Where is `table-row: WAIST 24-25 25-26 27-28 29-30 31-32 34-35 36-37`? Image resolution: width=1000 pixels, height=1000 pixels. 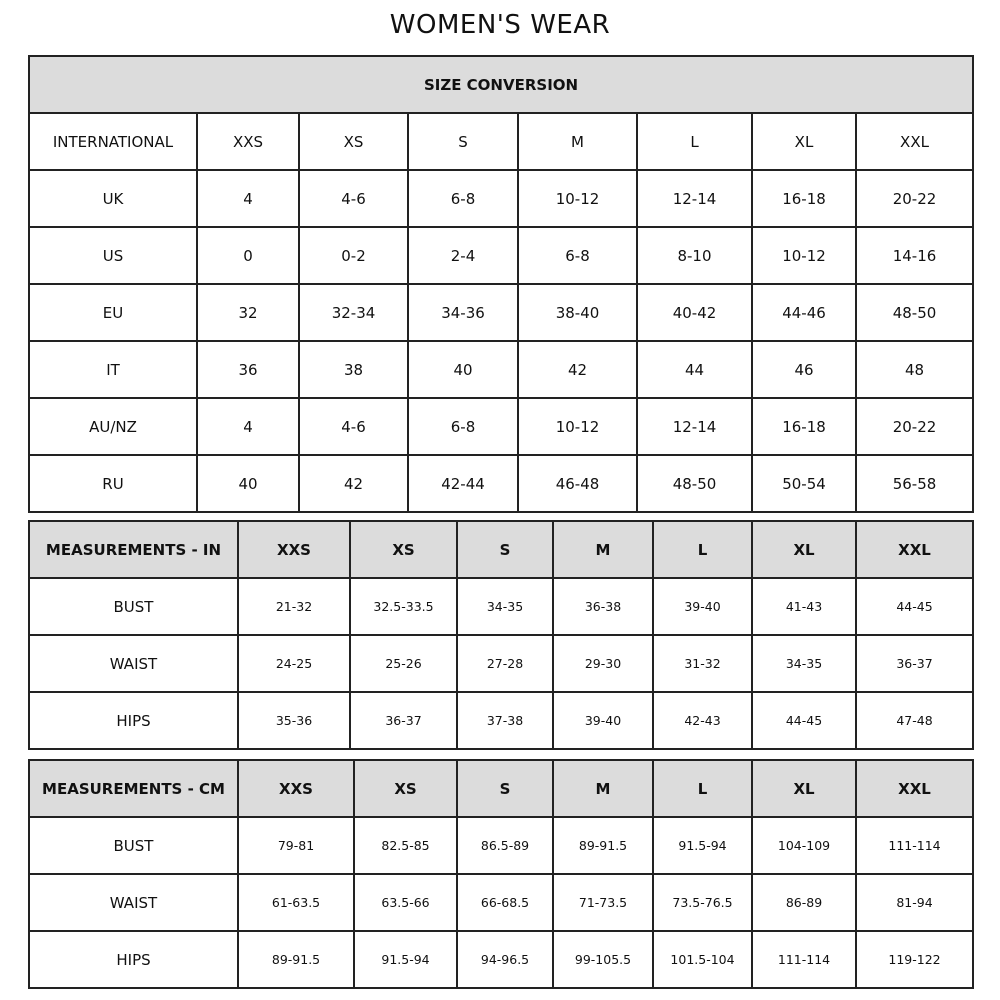
table-row: WAIST 24-25 25-26 27-28 29-30 31-32 34-35 36-37 is located at coordinates (501, 663).